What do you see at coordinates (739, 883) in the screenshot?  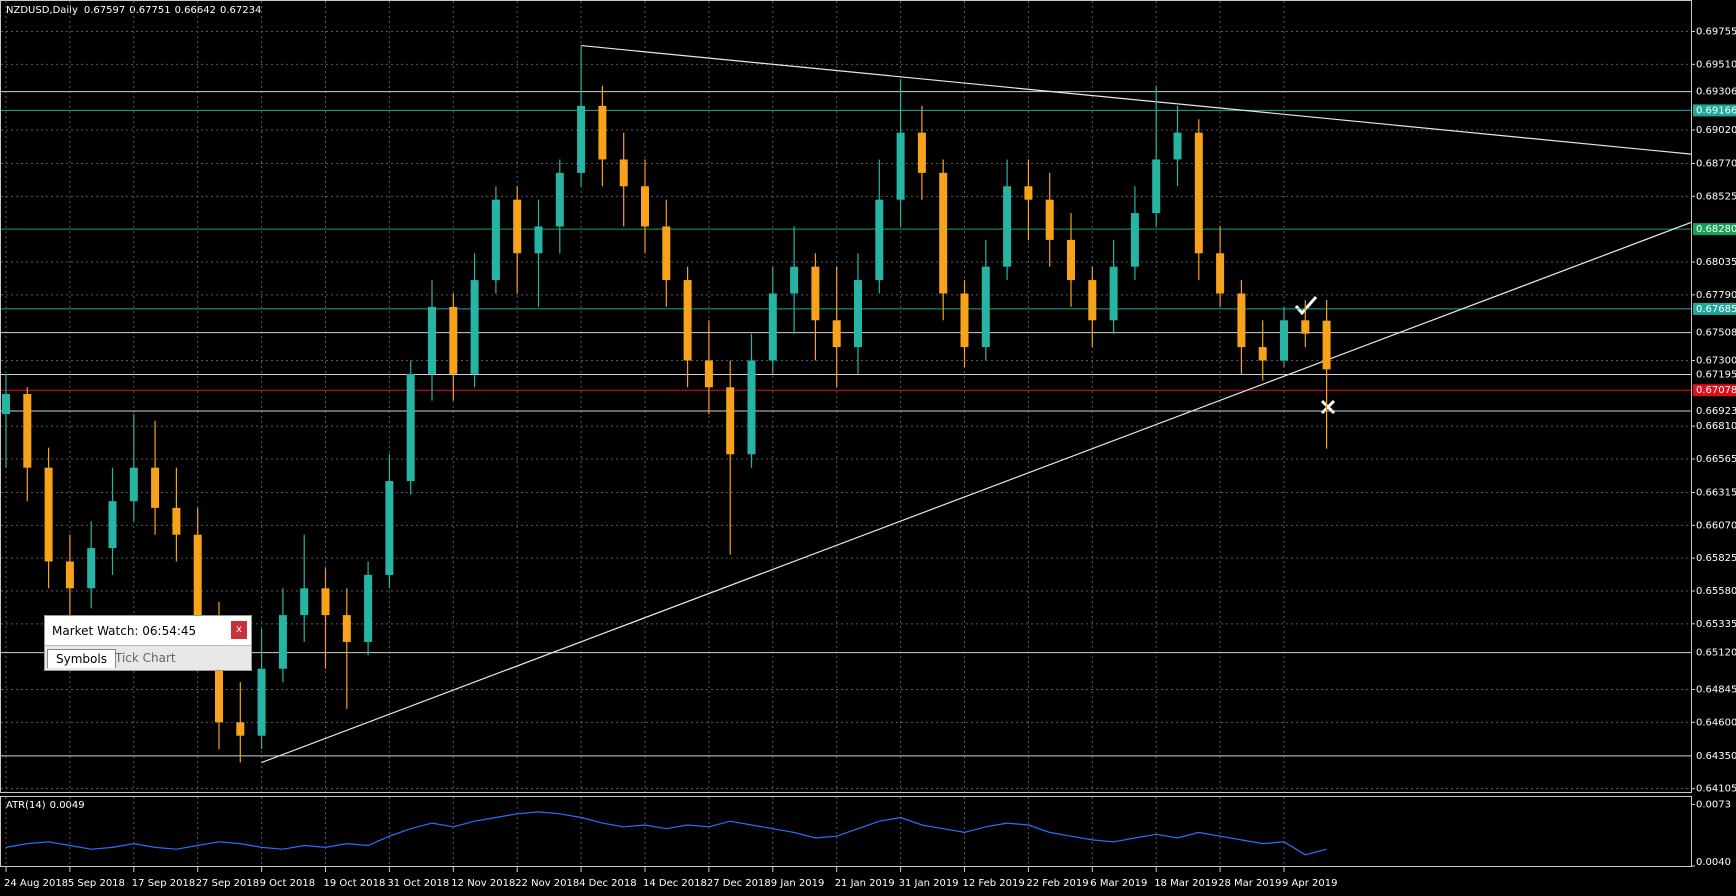 I see `x-tick-label: 27 Dec 2018` at bounding box center [739, 883].